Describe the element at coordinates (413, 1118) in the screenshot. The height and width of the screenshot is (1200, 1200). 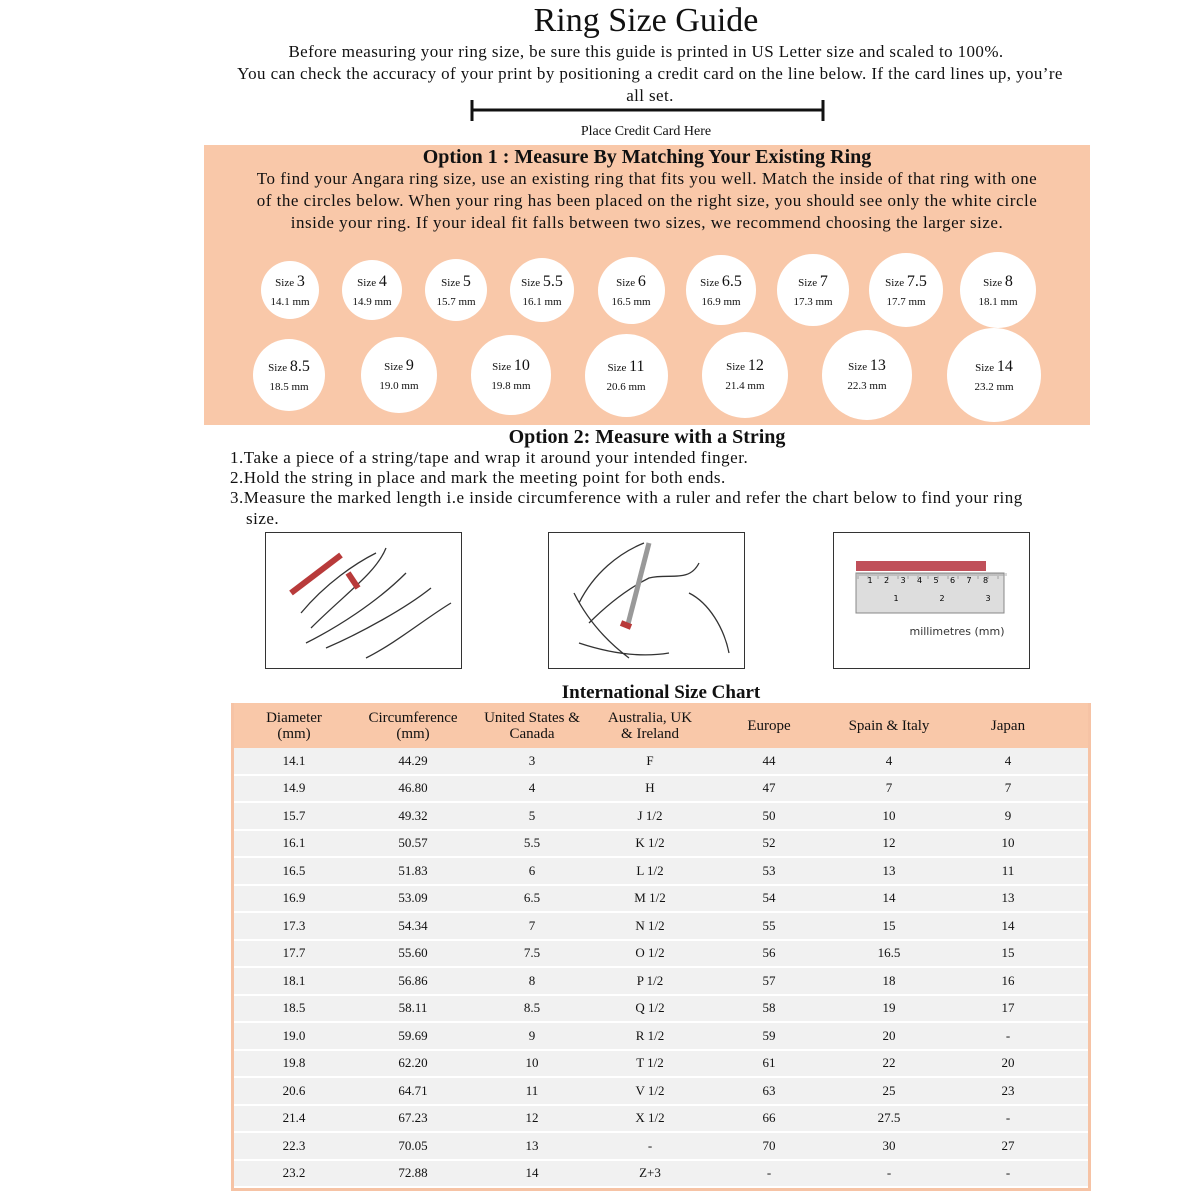
I see `table-cell: 67.23` at that location.